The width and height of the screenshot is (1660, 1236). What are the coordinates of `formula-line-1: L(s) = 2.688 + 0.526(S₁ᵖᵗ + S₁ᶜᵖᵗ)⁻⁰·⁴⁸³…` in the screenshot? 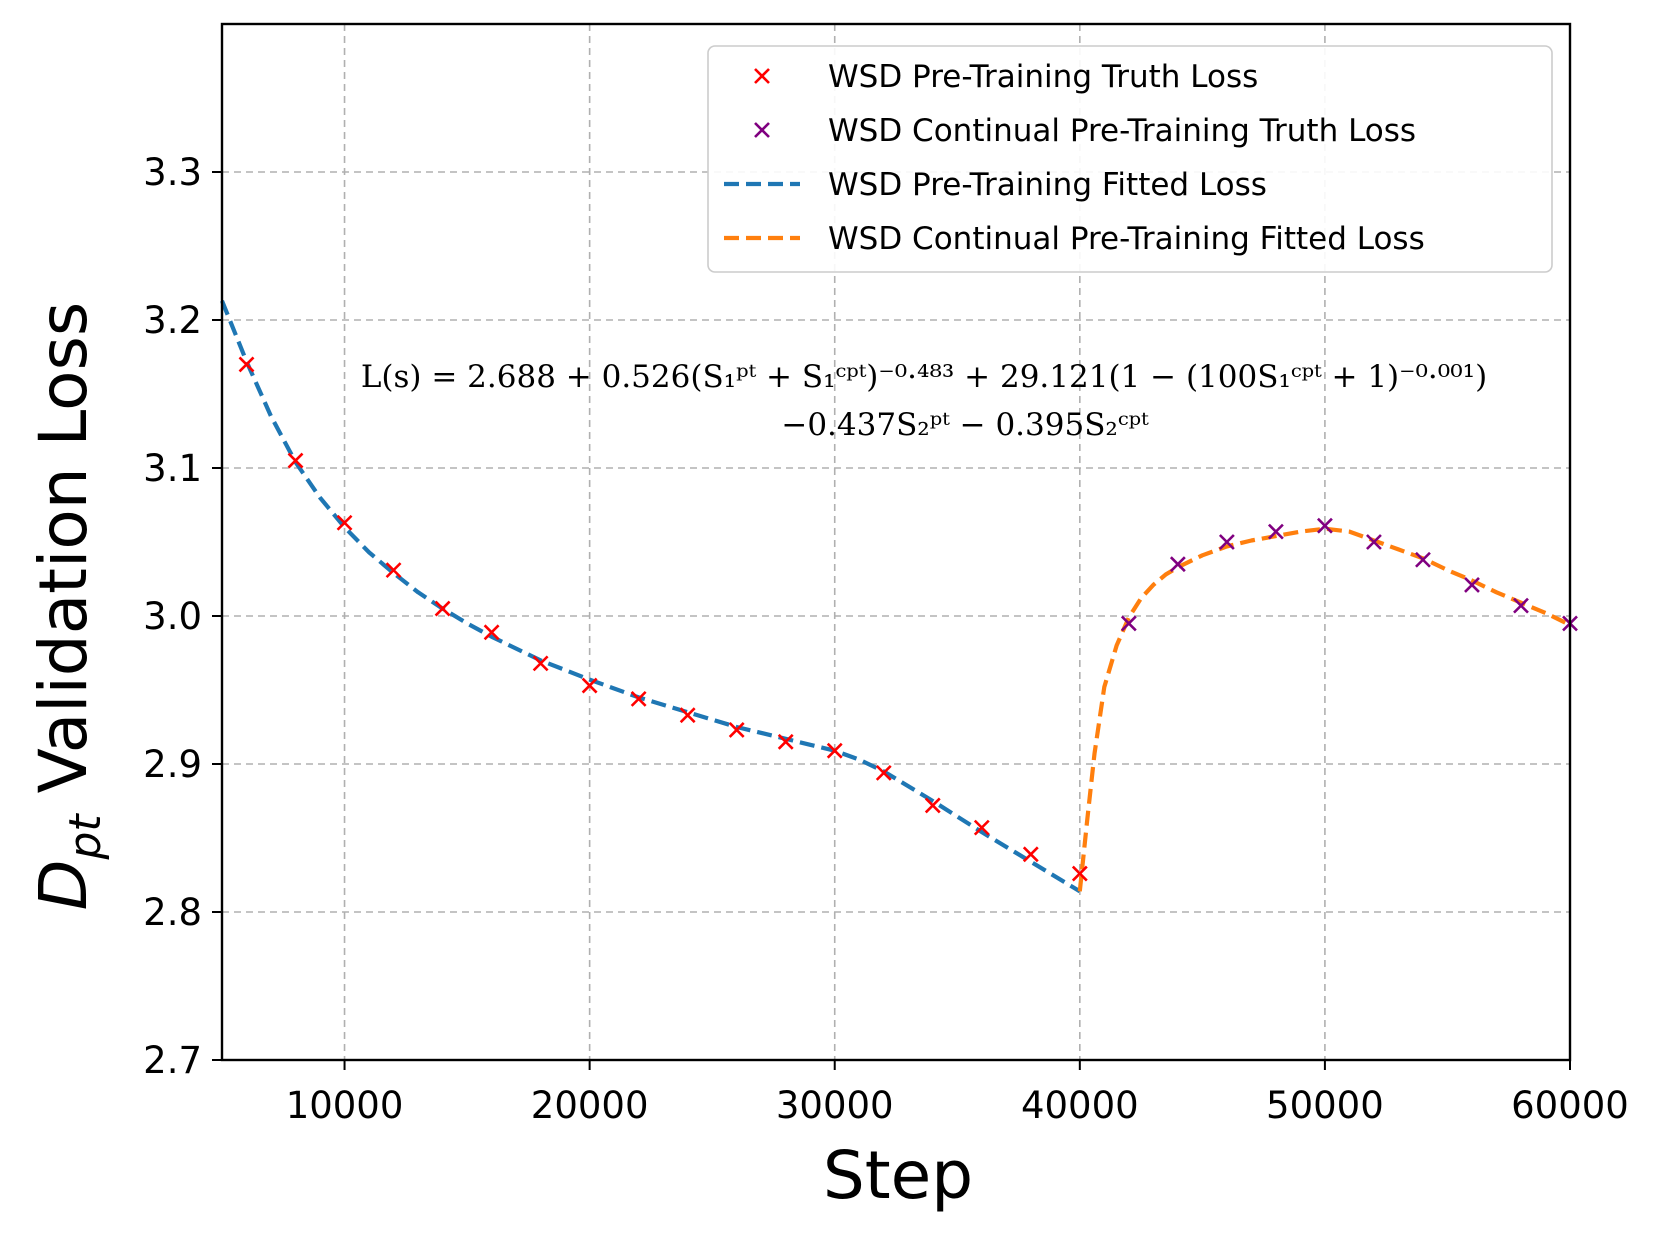 It's located at (924, 377).